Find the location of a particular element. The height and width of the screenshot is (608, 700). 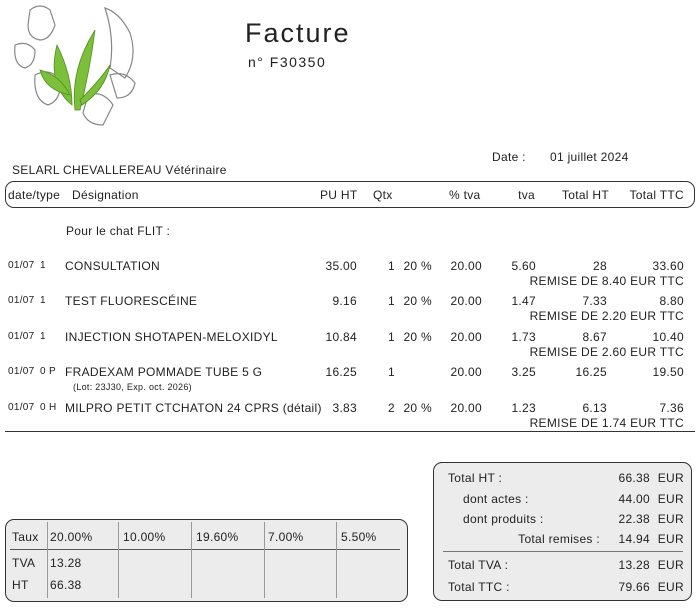

row-pu-ht: 16.25 is located at coordinates (341, 372).